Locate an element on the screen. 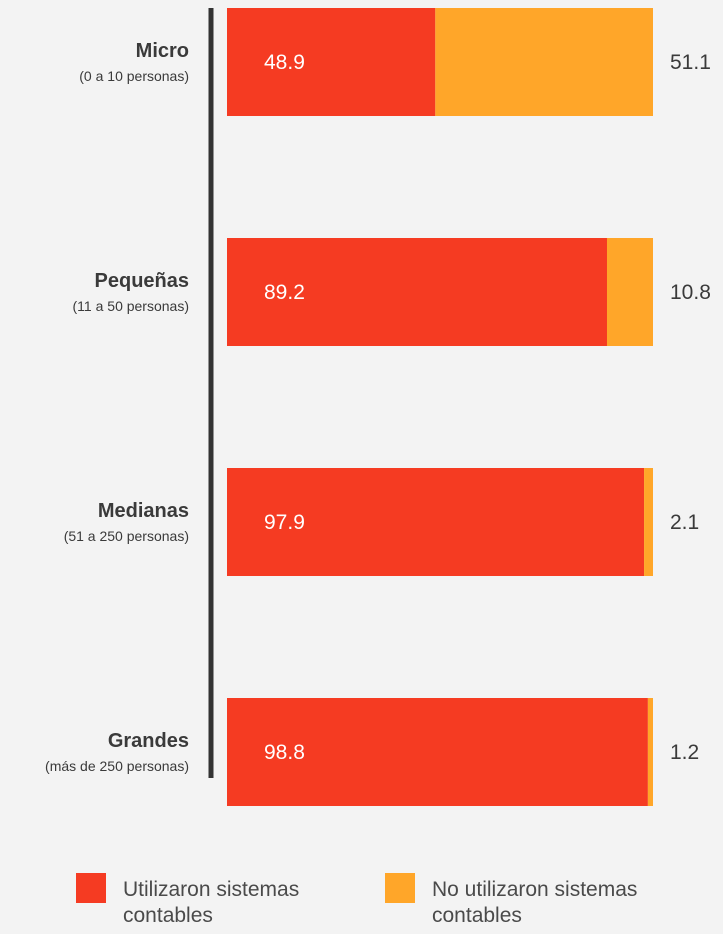  category-sublabel-2: (51 a 250 personas) is located at coordinates (126, 536).